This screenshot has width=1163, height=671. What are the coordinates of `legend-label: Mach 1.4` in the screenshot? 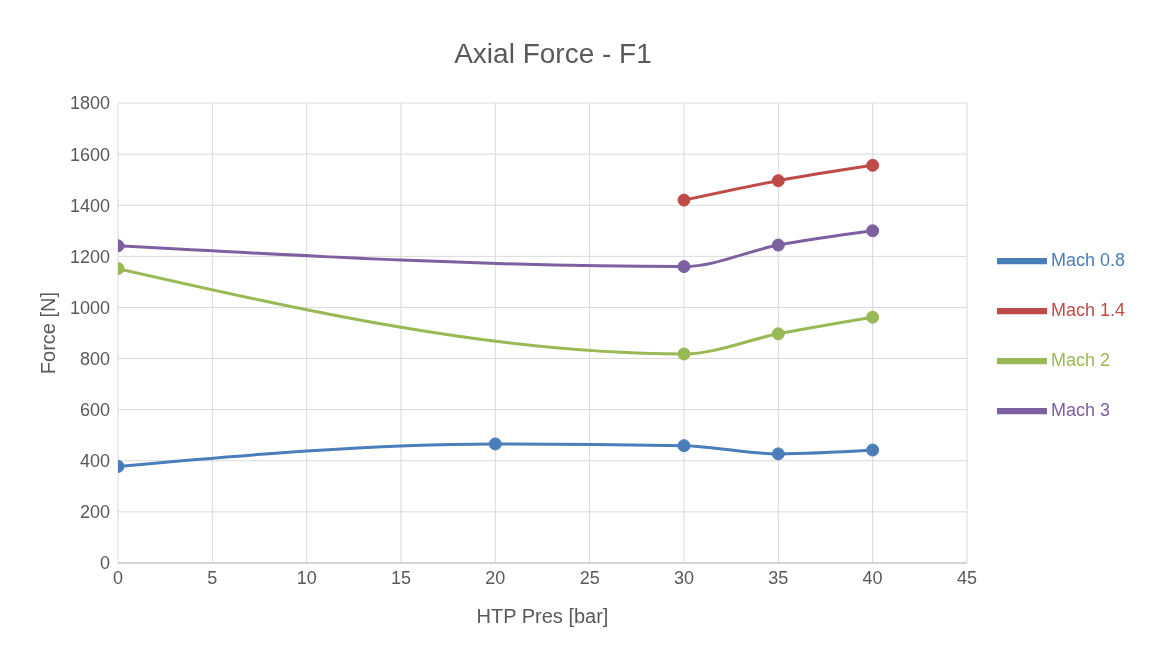 It's located at (1087, 309).